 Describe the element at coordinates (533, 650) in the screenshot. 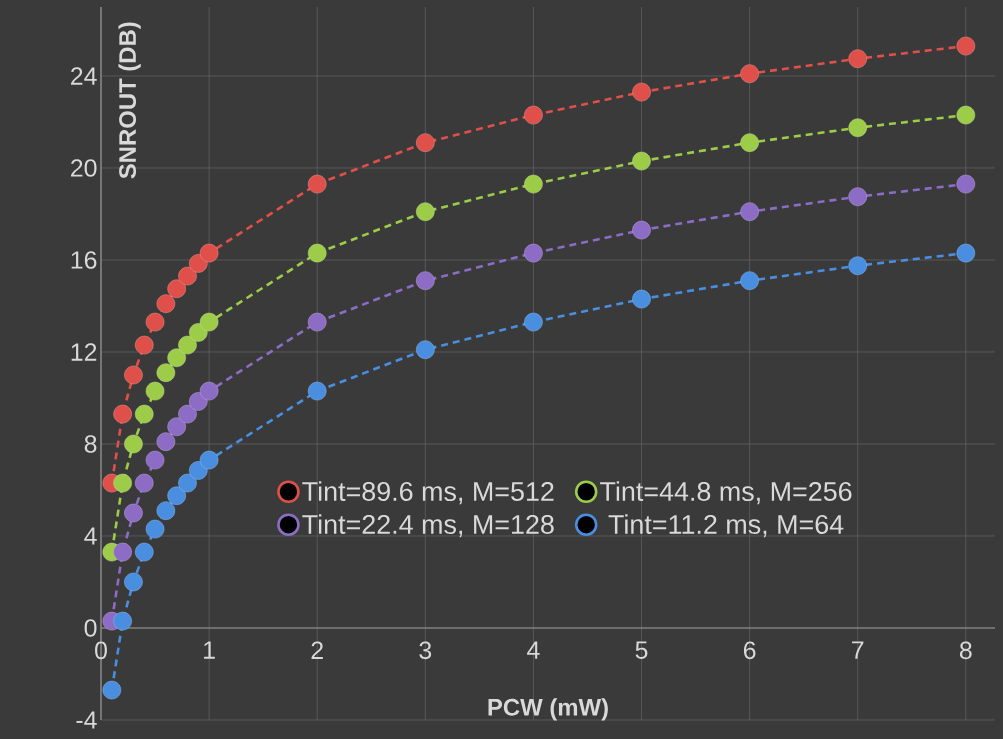

I see `x-tick-label: 4` at that location.